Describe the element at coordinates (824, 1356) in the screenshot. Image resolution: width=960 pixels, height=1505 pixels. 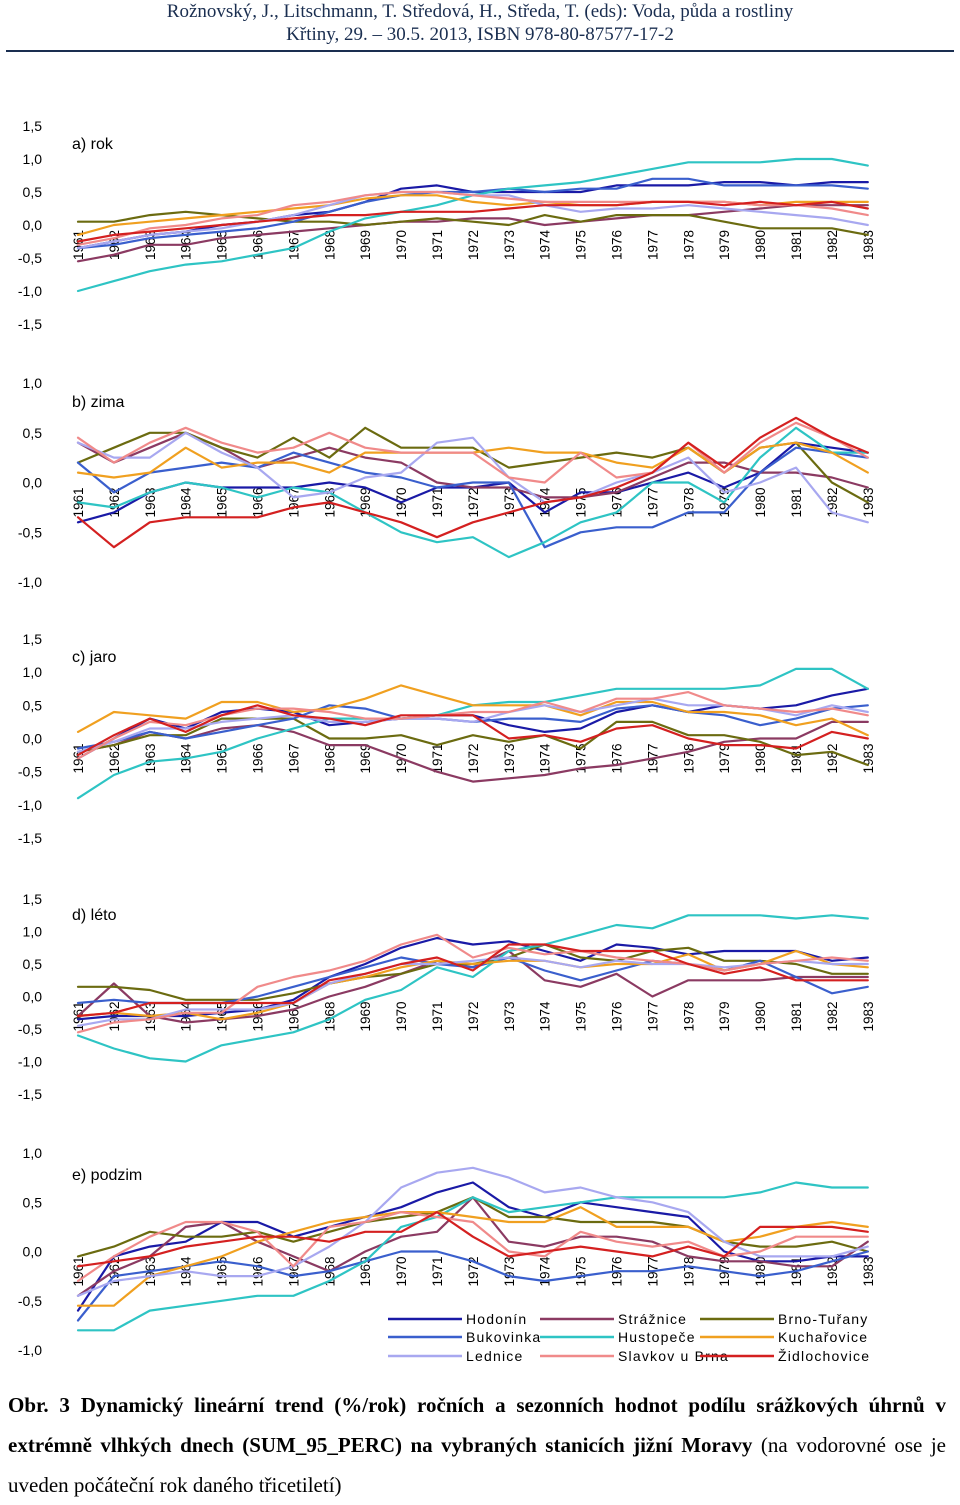
I see `legend-label: Židlochovice` at that location.